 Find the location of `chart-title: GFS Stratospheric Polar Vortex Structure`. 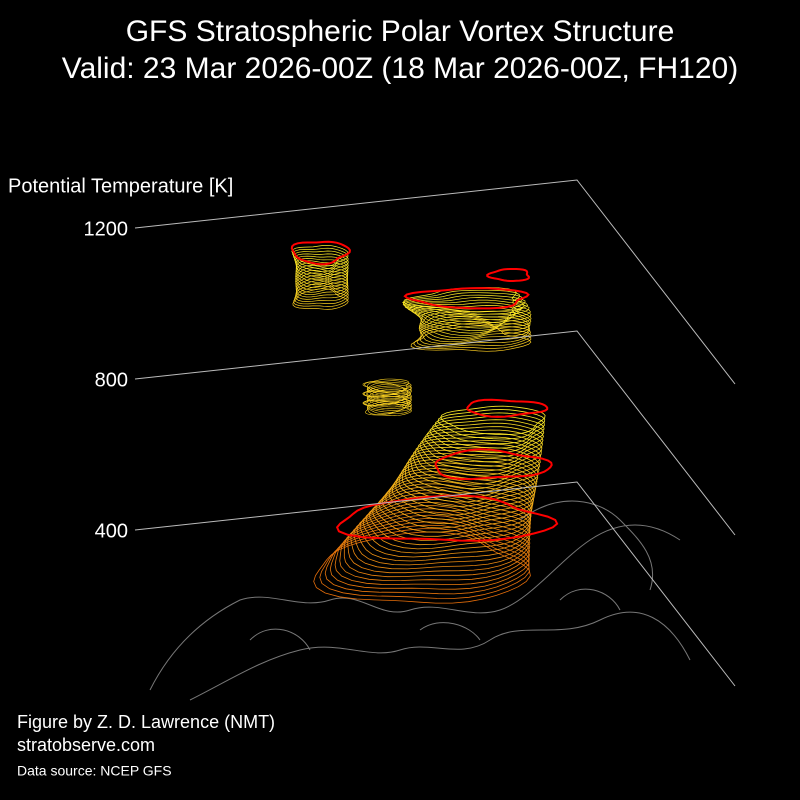

chart-title: GFS Stratospheric Polar Vortex Structure is located at coordinates (400, 31).